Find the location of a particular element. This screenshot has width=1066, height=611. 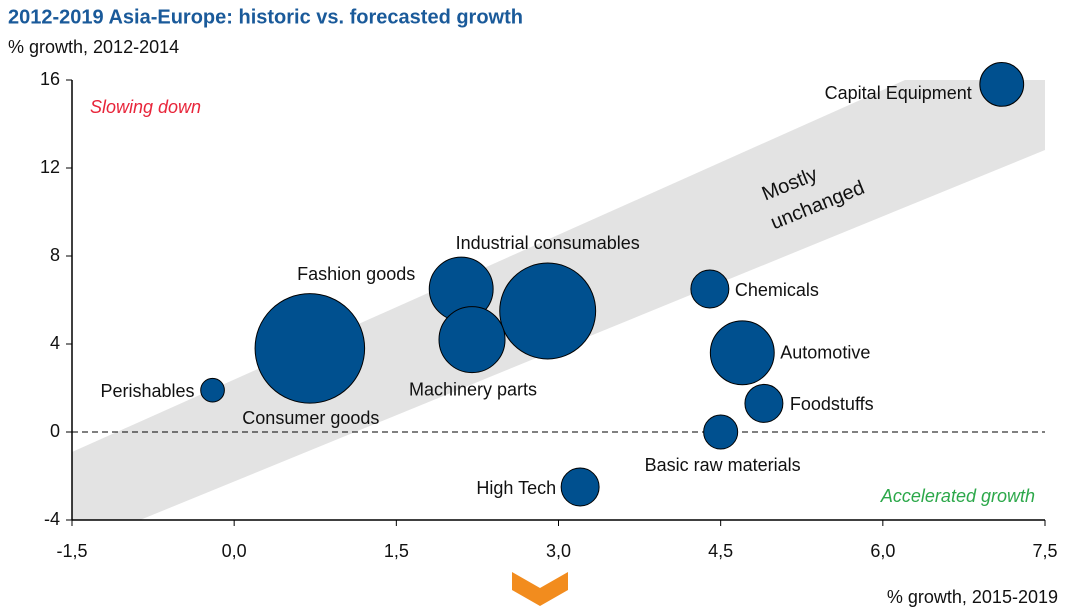

x-tick-label: 7,5 is located at coordinates (1044, 551).